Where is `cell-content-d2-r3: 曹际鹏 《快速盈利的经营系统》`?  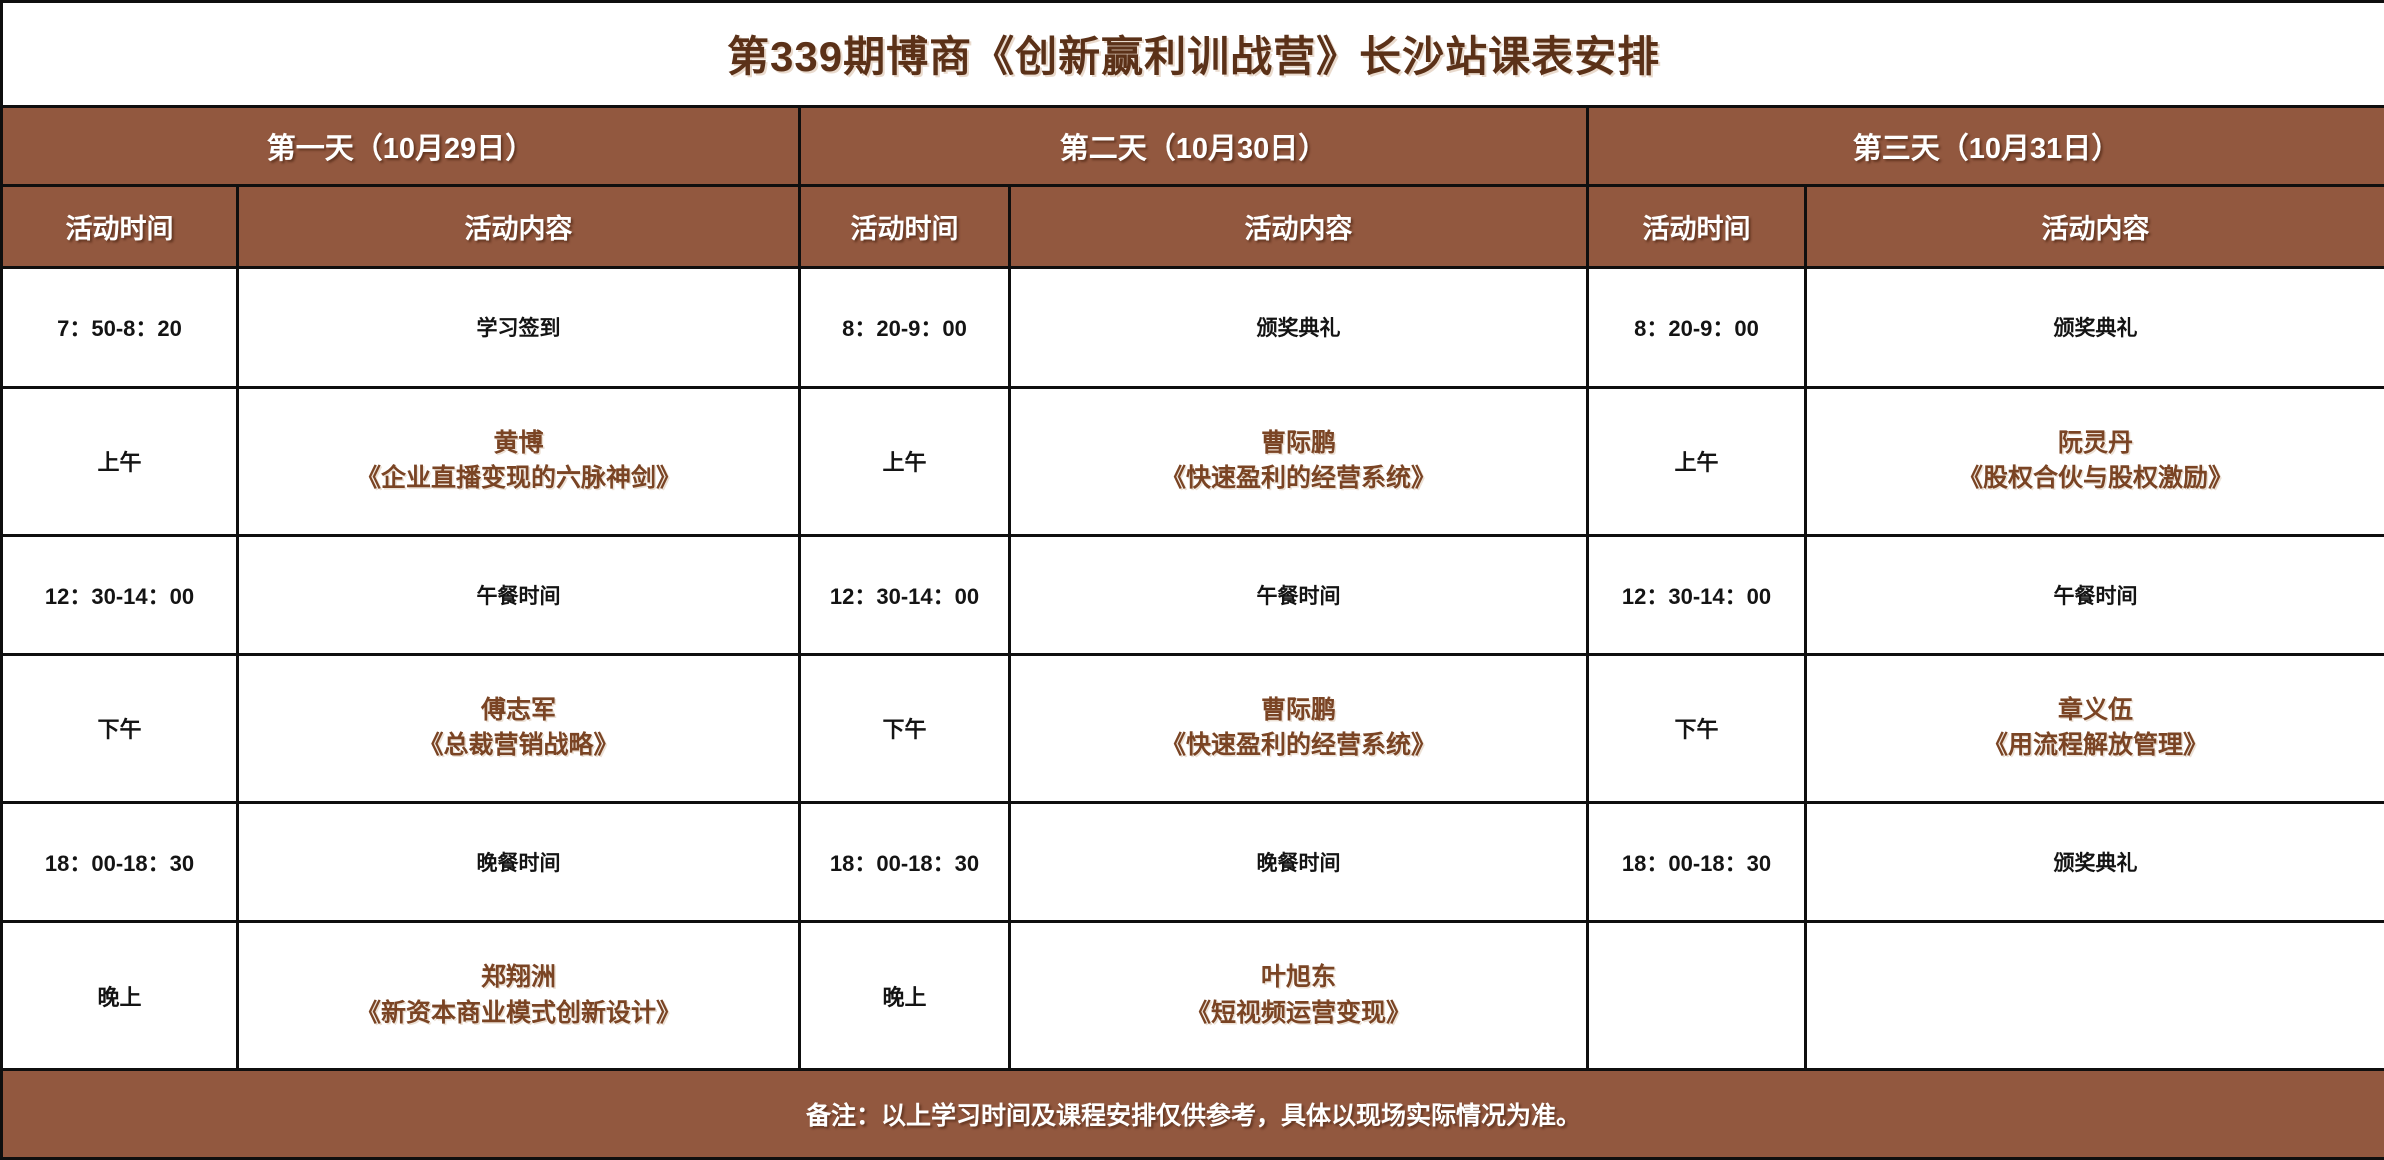
cell-content-d2-r3: 曹际鹏 《快速盈利的经营系统》 is located at coordinates (1298, 728).